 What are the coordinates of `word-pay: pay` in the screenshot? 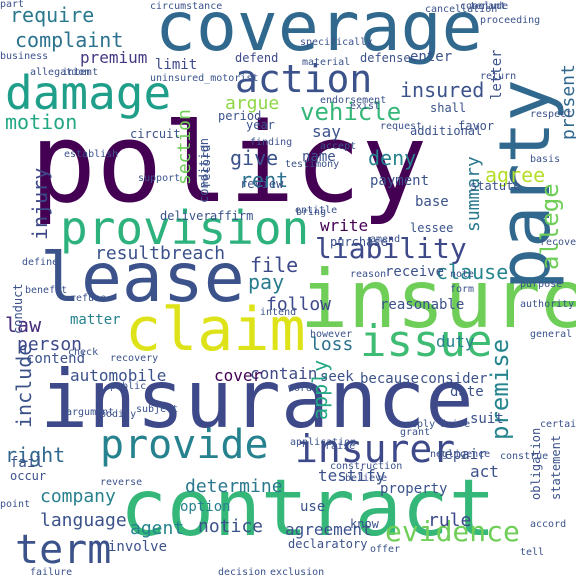 It's located at (266, 282).